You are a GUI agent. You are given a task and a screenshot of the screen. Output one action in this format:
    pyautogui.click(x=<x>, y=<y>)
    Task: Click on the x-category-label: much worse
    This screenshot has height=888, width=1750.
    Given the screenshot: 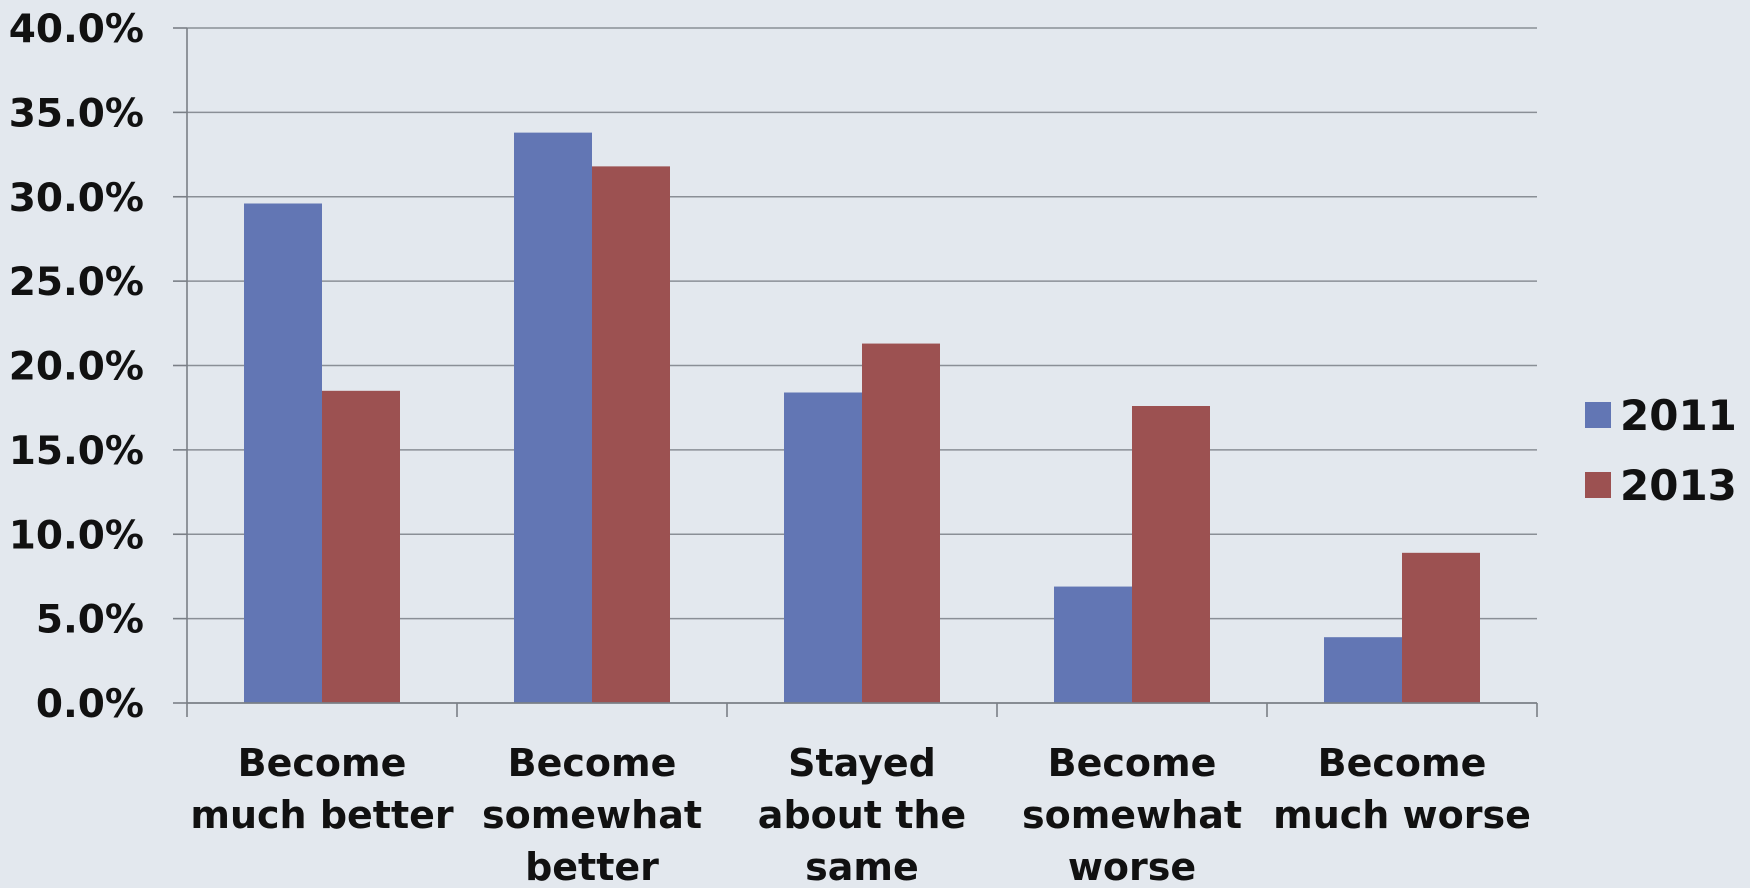 What is the action you would take?
    pyautogui.click(x=1402, y=815)
    